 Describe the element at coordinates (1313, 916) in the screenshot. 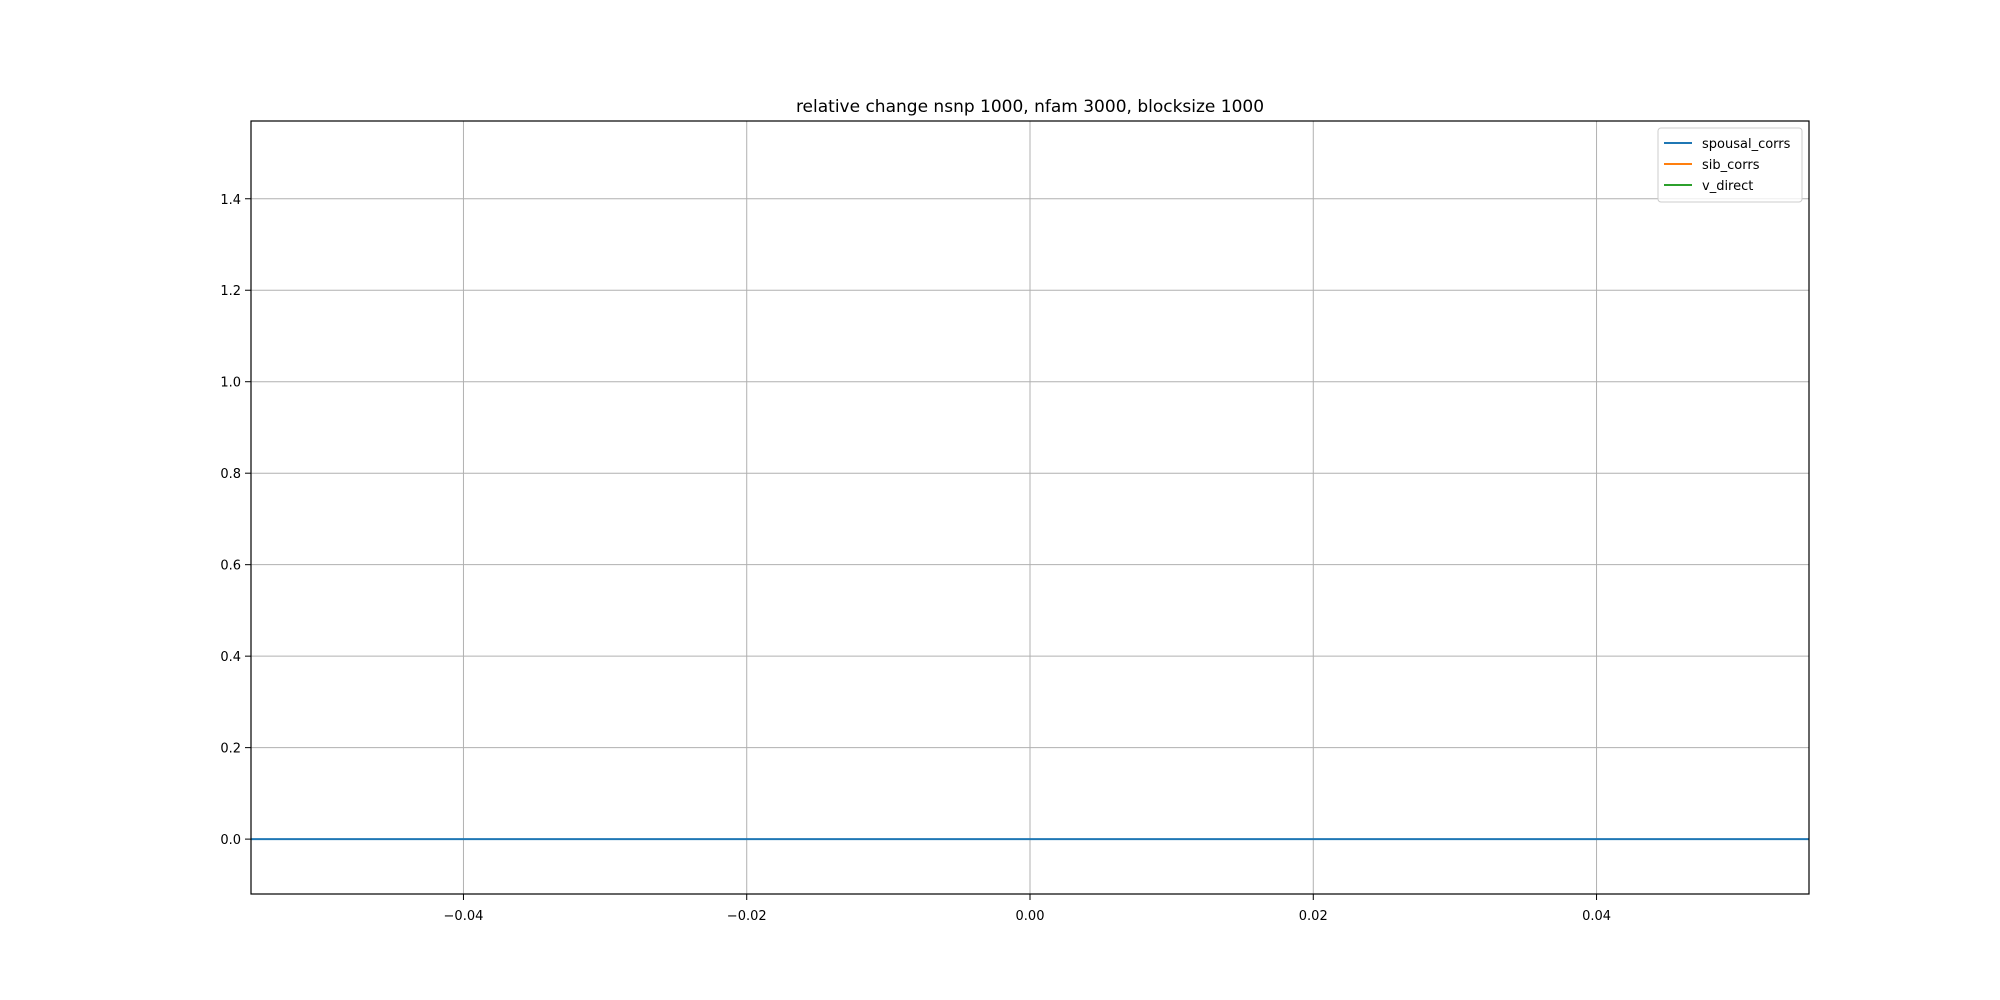

I see `x-tick-label: 0.02` at that location.